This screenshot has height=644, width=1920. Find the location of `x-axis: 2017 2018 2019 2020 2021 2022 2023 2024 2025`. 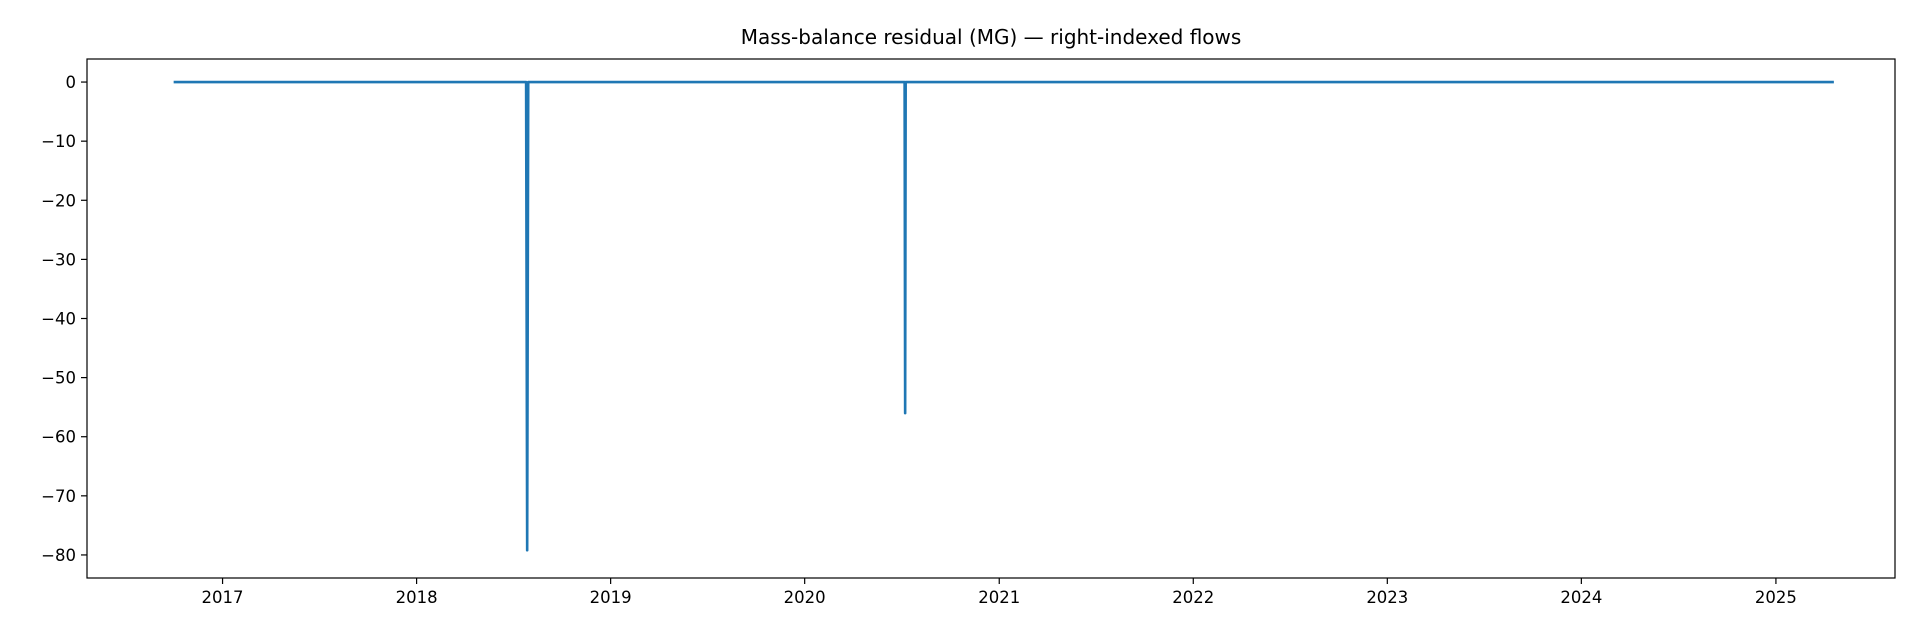

x-axis: 2017 2018 2019 2020 2021 2022 2023 2024 2025 is located at coordinates (999, 592).